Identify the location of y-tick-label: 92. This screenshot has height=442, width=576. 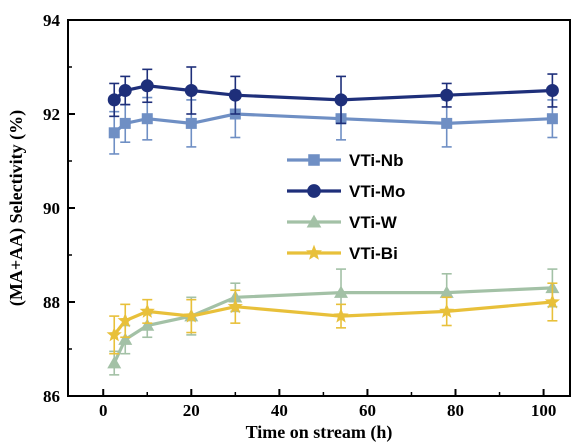
(51, 114).